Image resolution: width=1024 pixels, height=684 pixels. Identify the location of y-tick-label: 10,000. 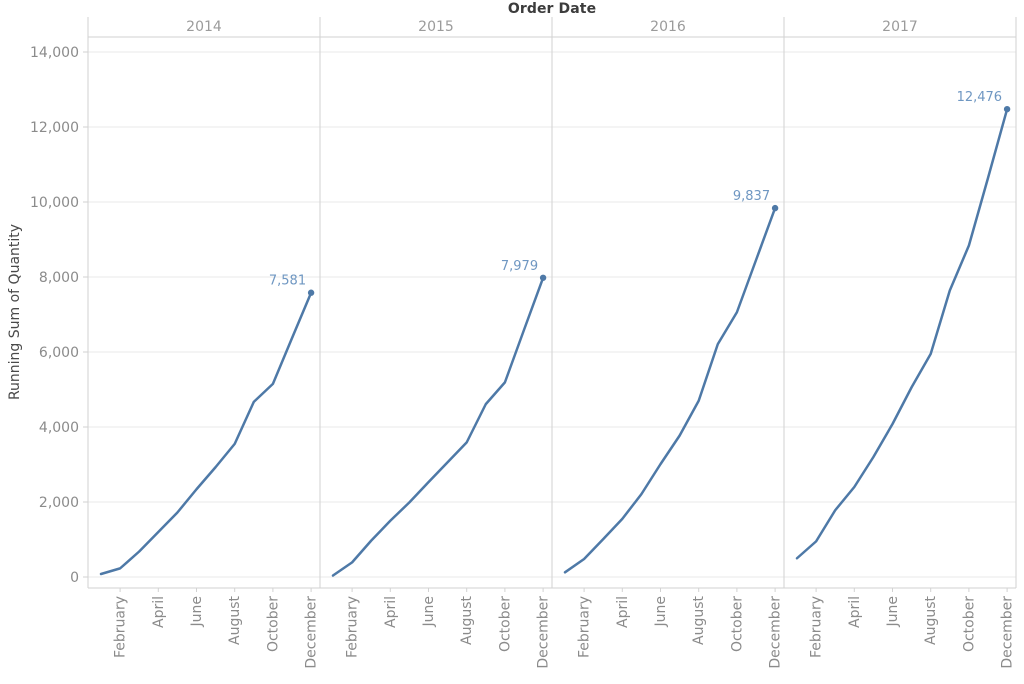
(54, 203).